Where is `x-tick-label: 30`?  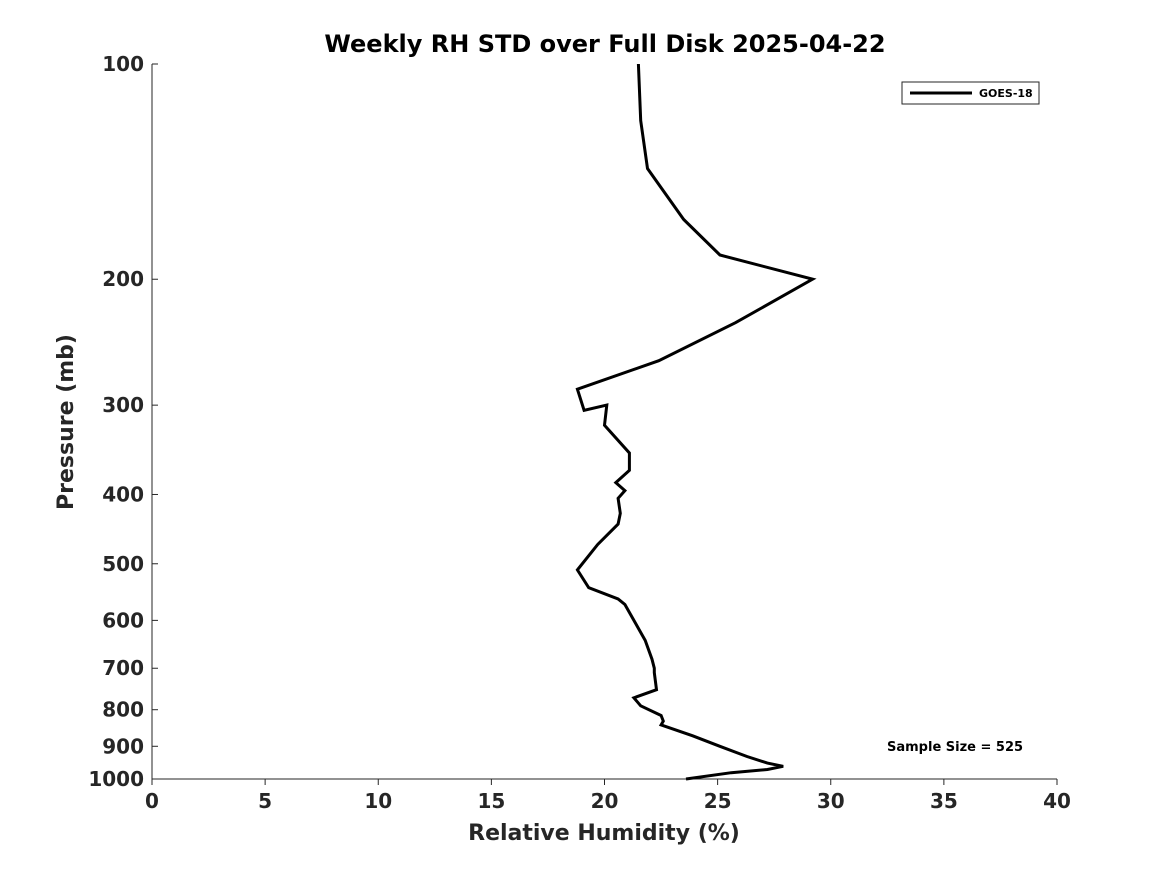 x-tick-label: 30 is located at coordinates (831, 801).